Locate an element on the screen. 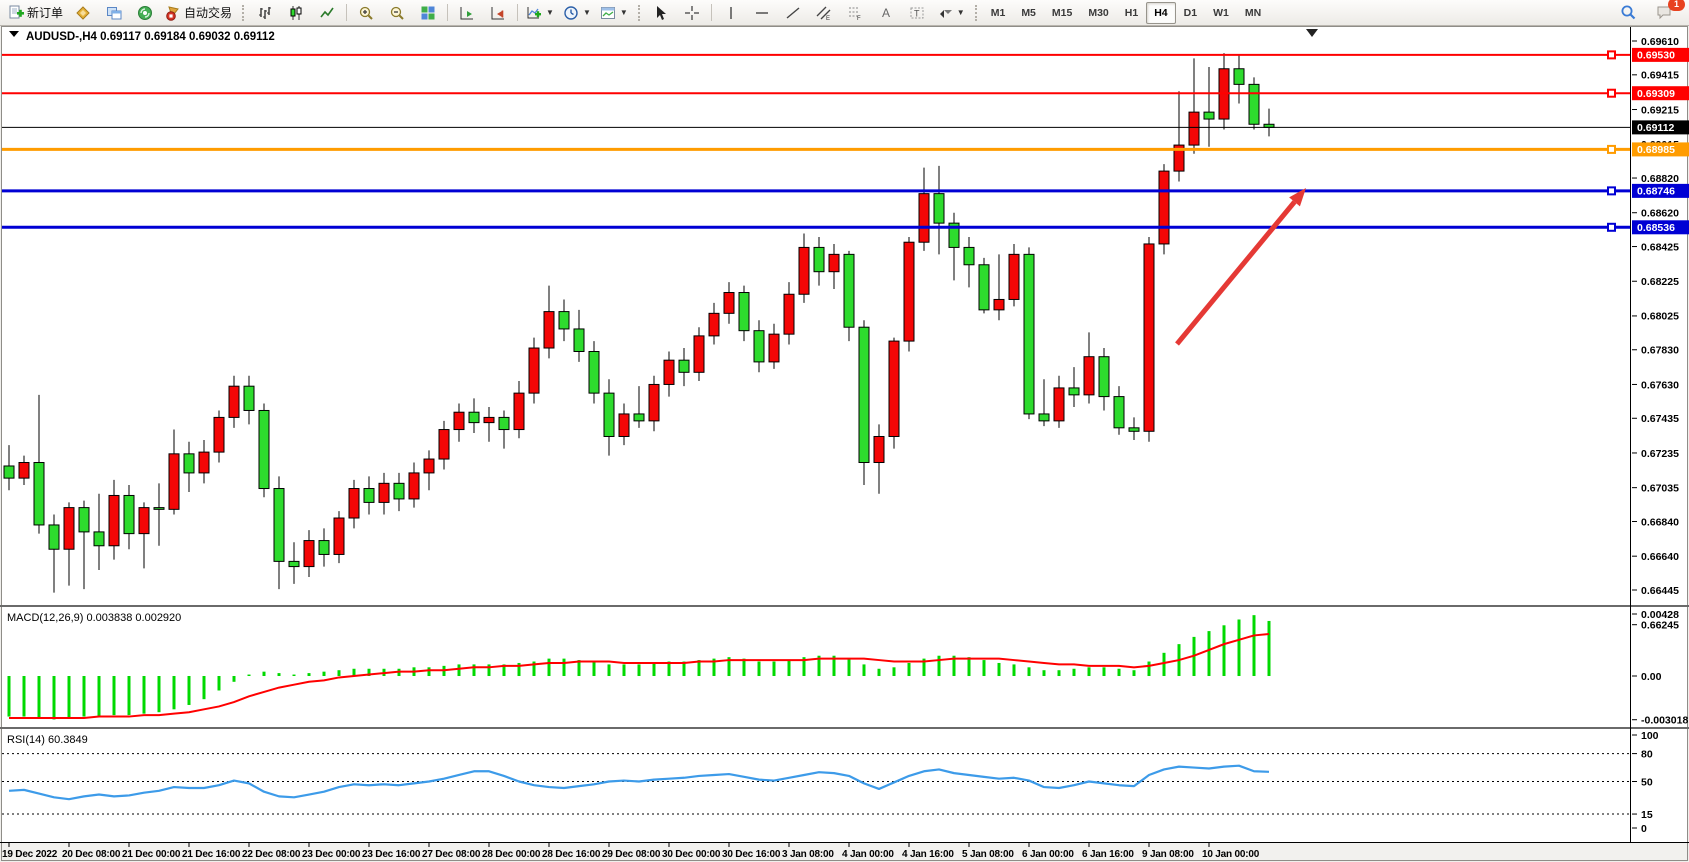 The image size is (1689, 862). arrows-button: ▼ is located at coordinates (951, 13).